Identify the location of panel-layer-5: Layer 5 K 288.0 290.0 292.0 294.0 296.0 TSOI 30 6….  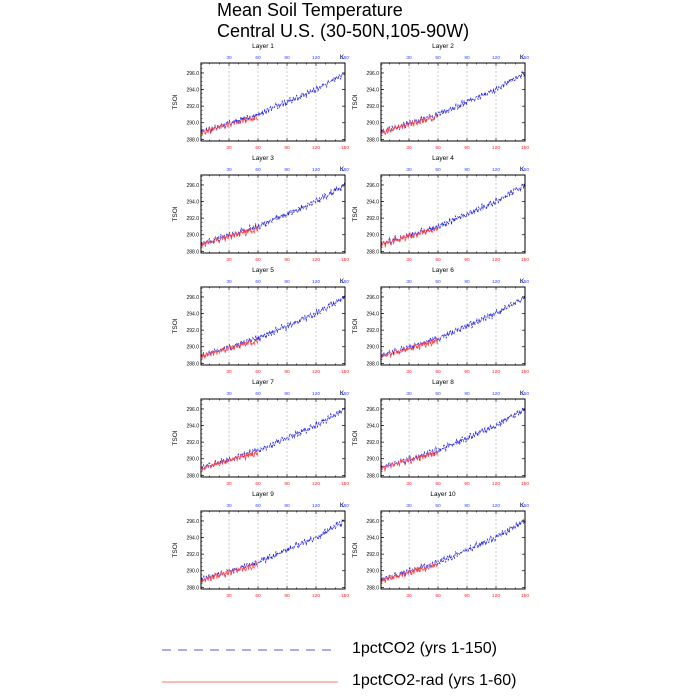
(260, 321).